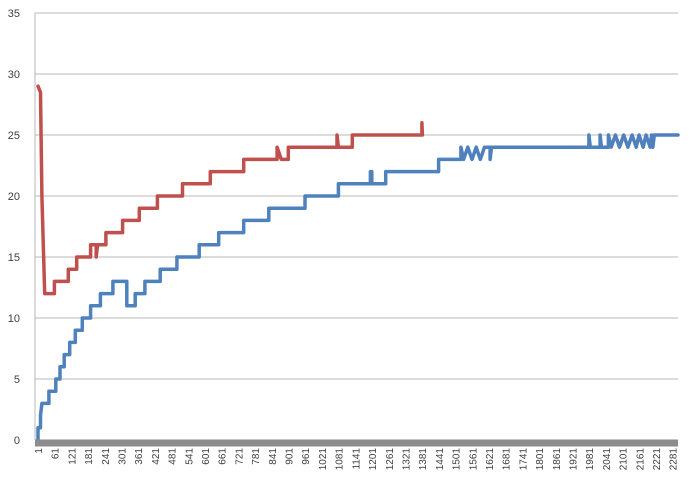 This screenshot has width=692, height=483. Describe the element at coordinates (14, 319) in the screenshot. I see `y-tick-label: 10` at that location.